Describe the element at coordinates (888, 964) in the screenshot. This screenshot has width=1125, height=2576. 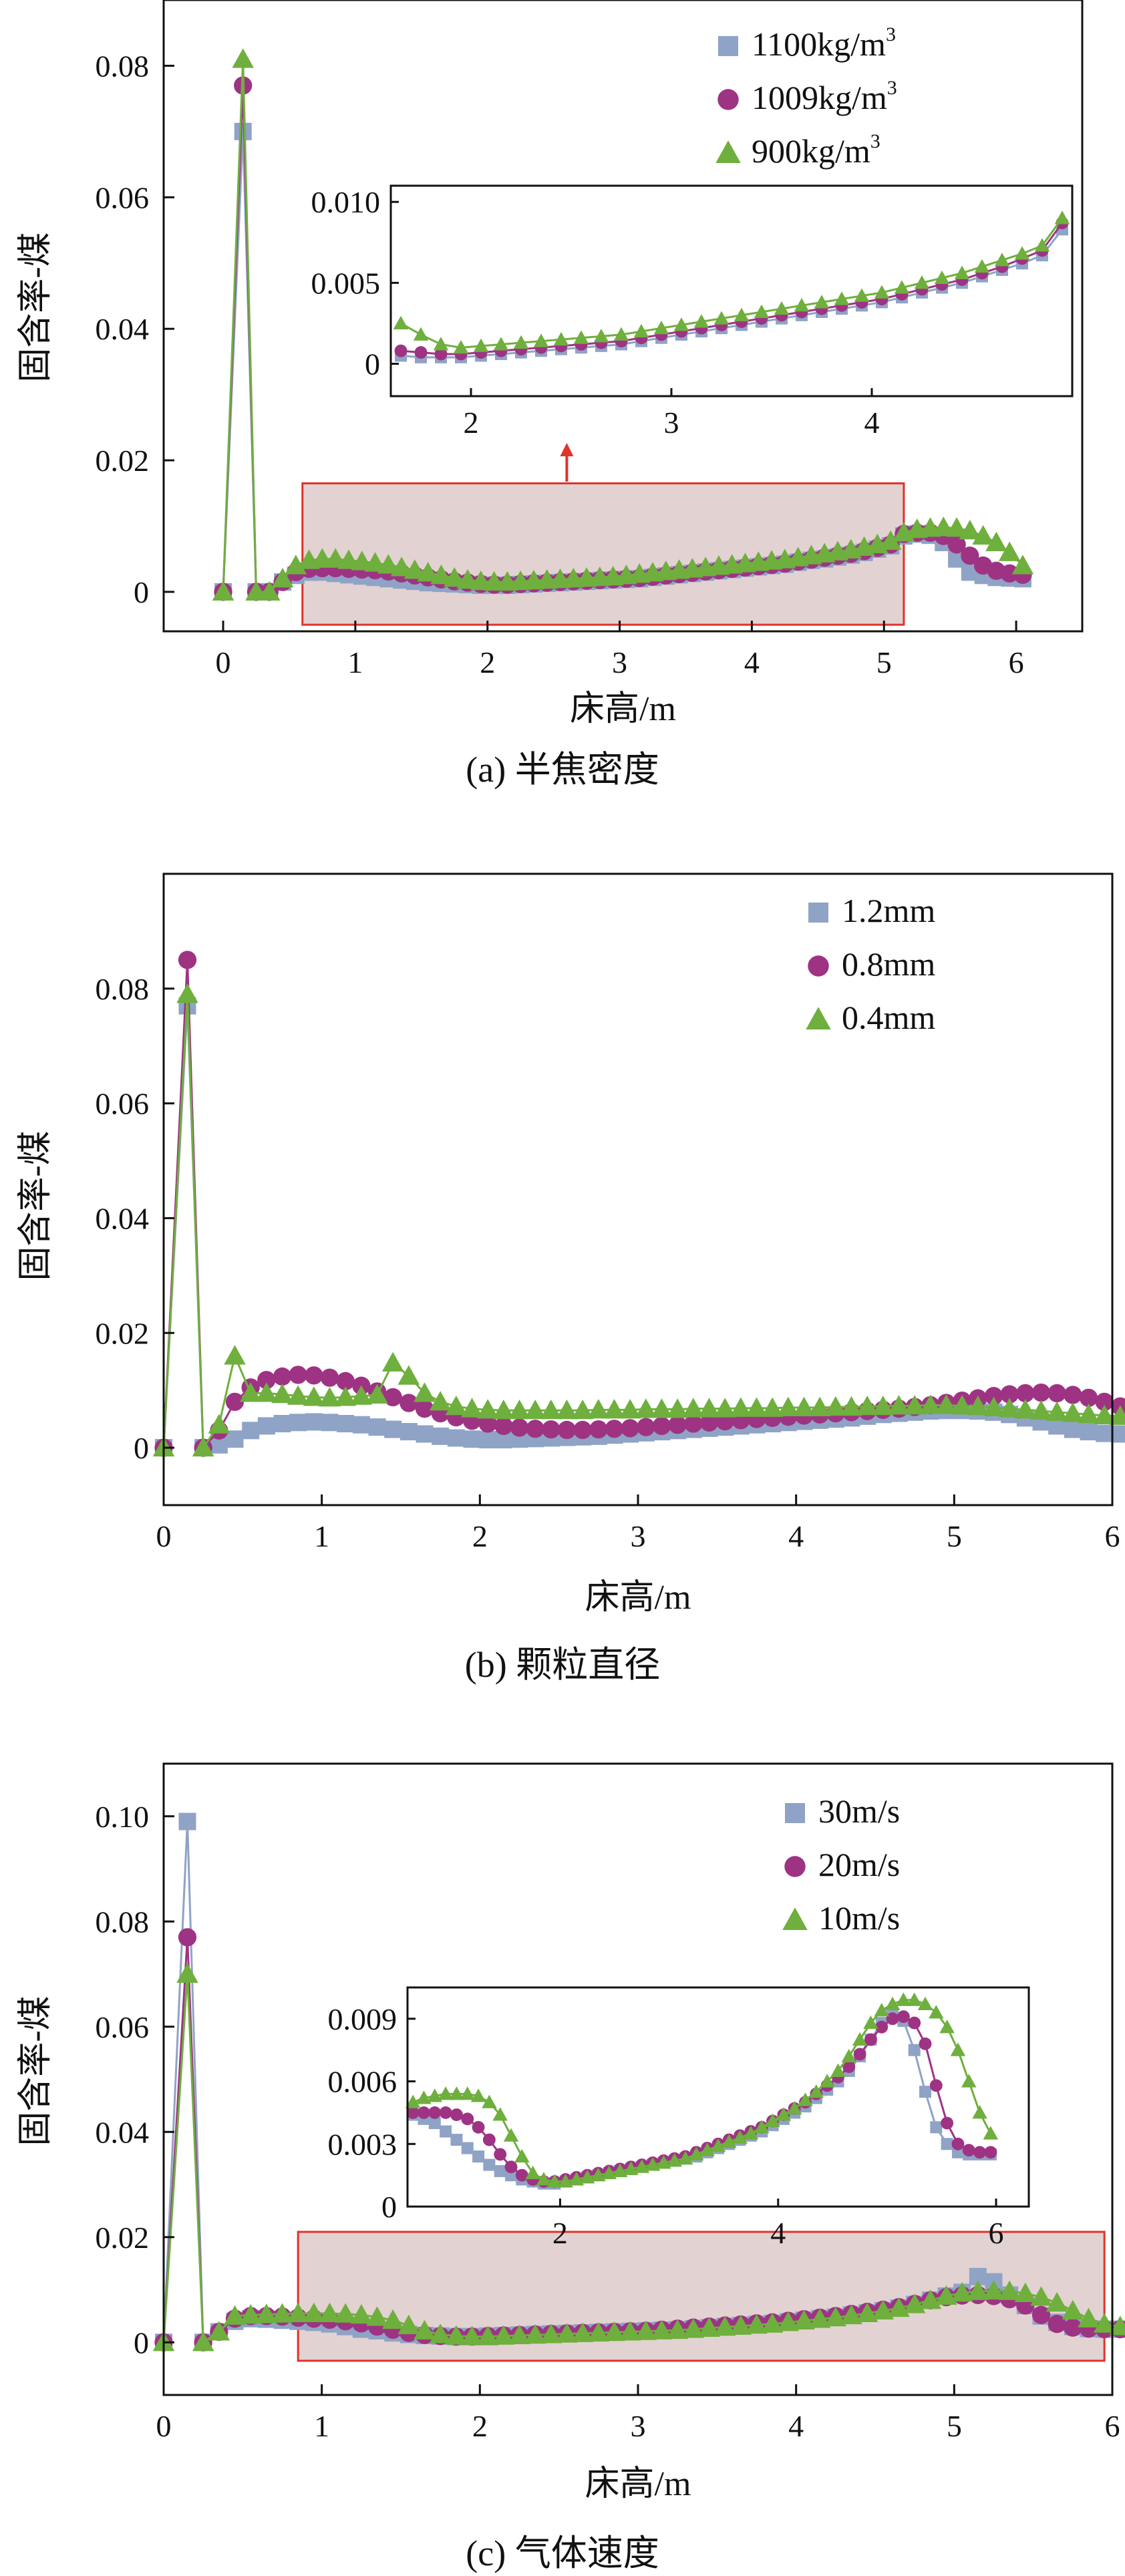
I see `legend-label: 0.8mm` at that location.